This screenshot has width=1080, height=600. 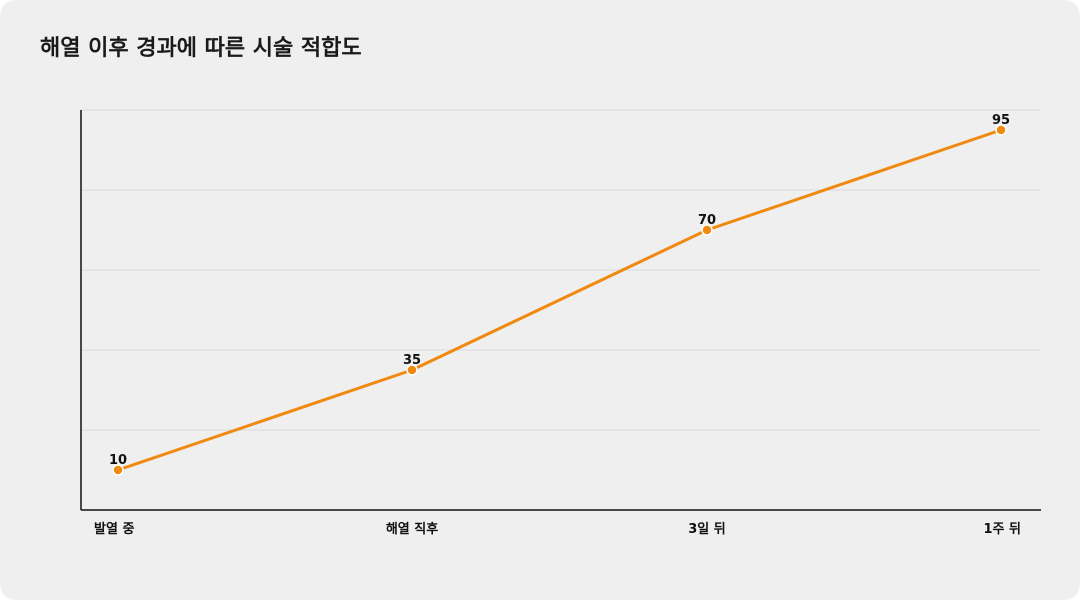 What do you see at coordinates (114, 529) in the screenshot?
I see `x-tick-label-0: 발열 중` at bounding box center [114, 529].